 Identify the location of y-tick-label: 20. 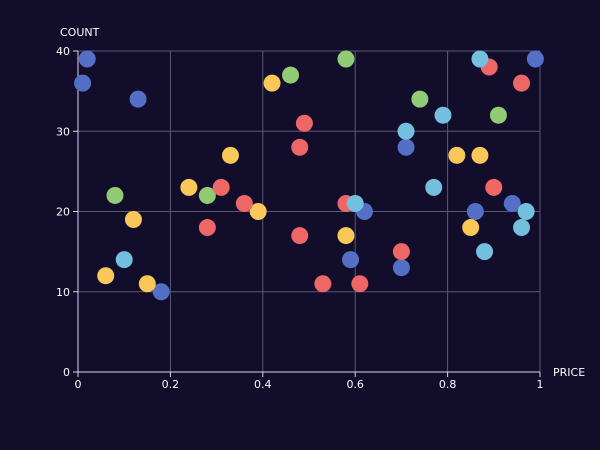
(63, 212).